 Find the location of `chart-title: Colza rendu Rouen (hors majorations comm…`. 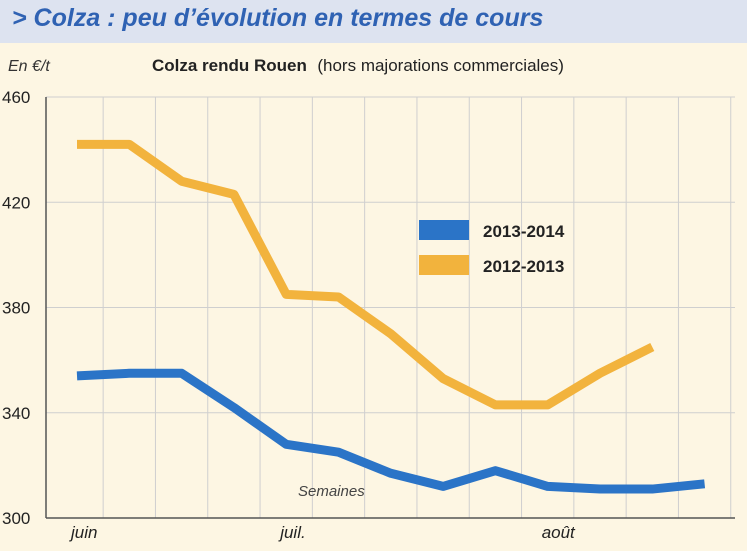

chart-title: Colza rendu Rouen (hors majorations comm… is located at coordinates (358, 65).